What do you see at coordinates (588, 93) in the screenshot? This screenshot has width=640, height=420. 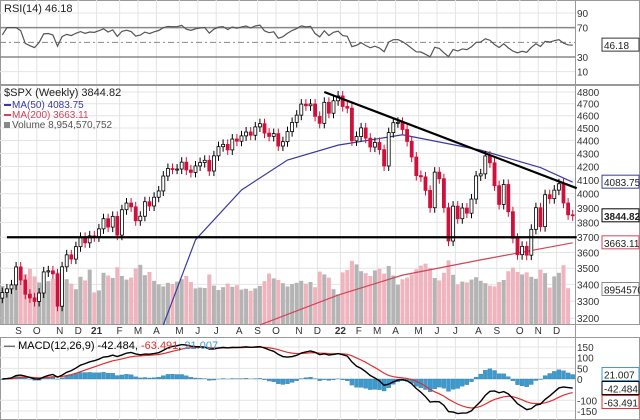 I see `price-tick-label: 4800` at bounding box center [588, 93].